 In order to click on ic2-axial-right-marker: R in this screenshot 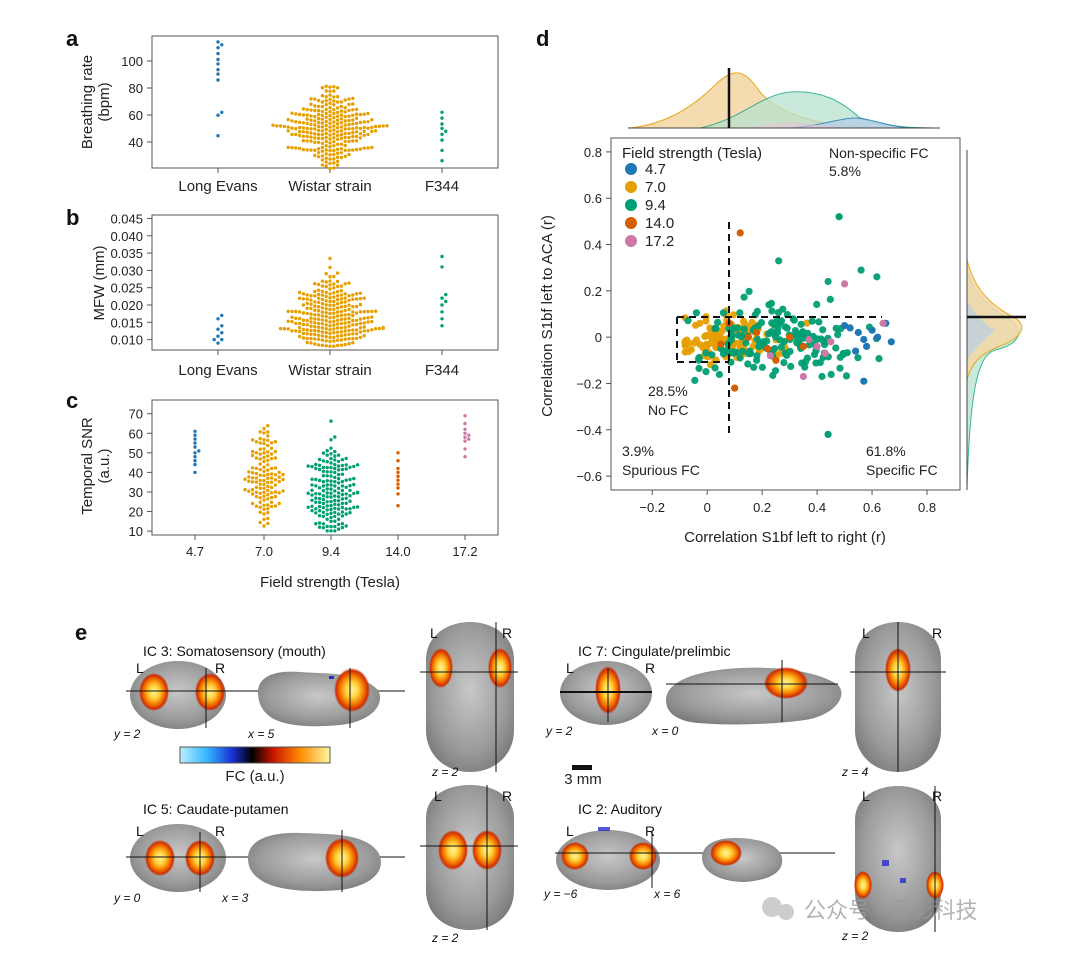, I will do `click(937, 796)`.